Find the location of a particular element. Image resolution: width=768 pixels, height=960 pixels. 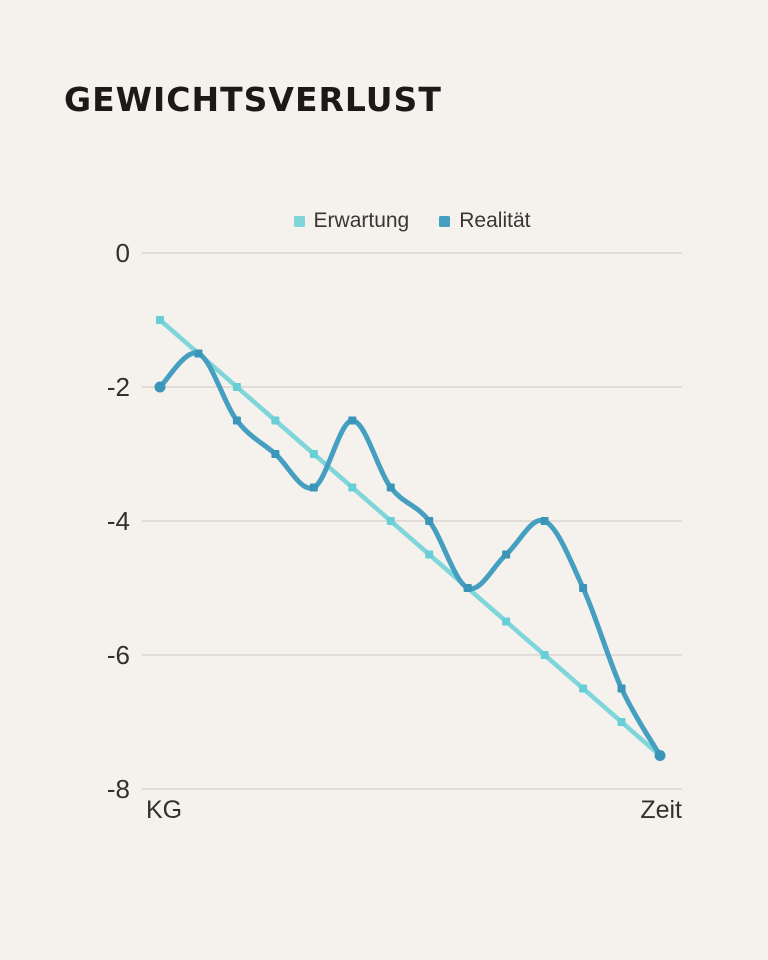

y-axis-tick-label-3: -6 is located at coordinates (118, 655).